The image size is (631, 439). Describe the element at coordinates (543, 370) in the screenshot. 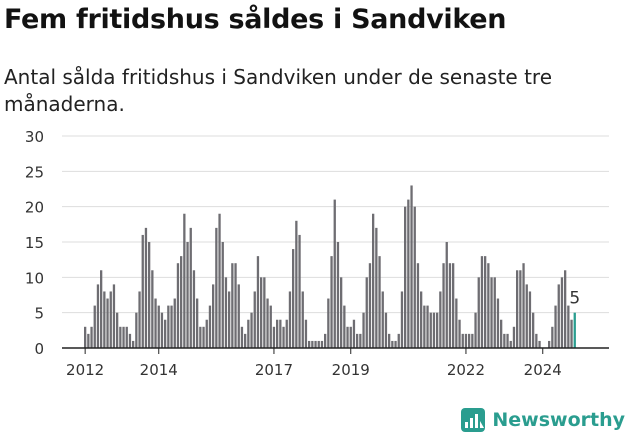

I see `x-tick-label: 2024` at that location.